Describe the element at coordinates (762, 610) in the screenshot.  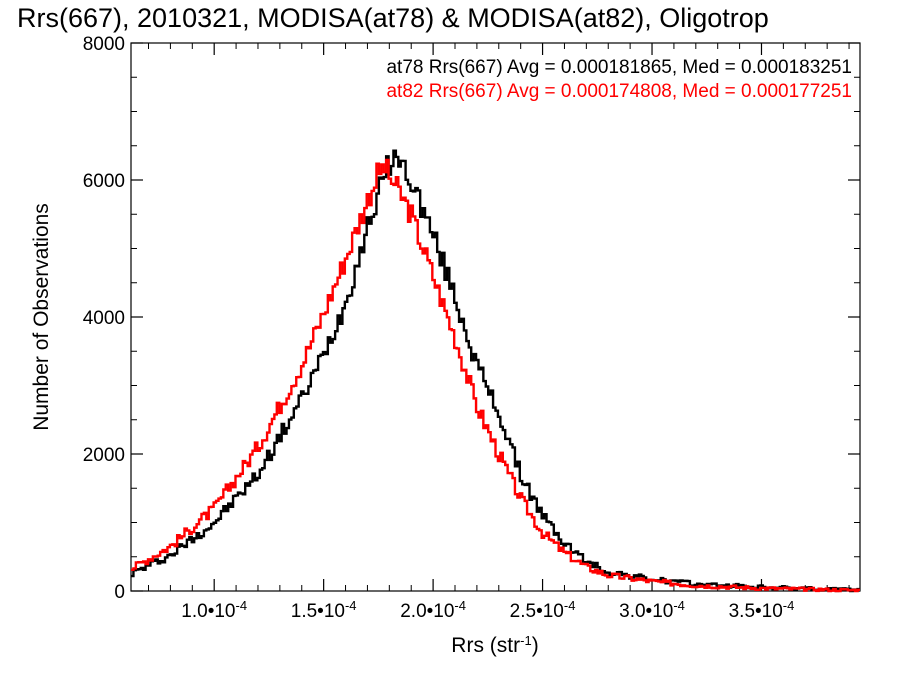
I see `x-tick-label: 3.5•10-4` at that location.